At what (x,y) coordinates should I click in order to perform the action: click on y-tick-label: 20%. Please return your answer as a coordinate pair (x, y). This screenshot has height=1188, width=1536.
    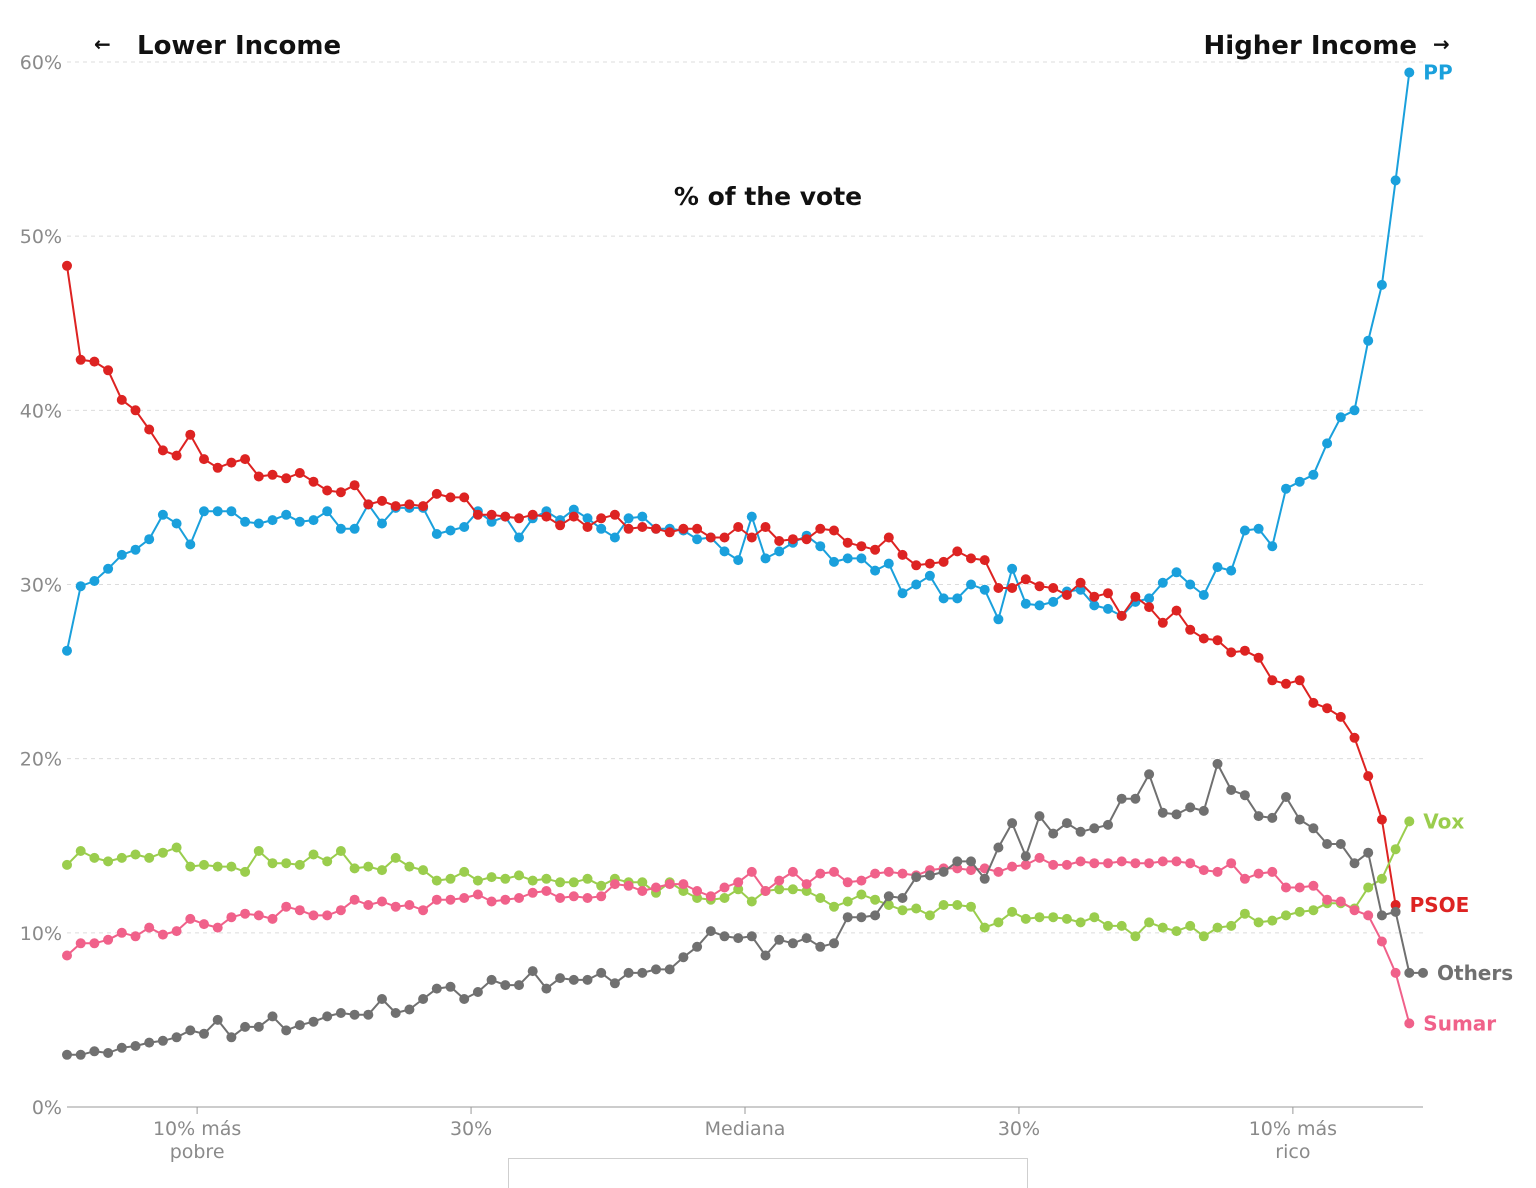
    Looking at the image, I should click on (41, 760).